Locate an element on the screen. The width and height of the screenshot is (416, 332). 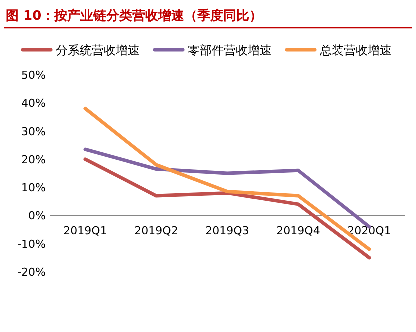
y-tick-label: 20% is located at coordinates (34, 159).